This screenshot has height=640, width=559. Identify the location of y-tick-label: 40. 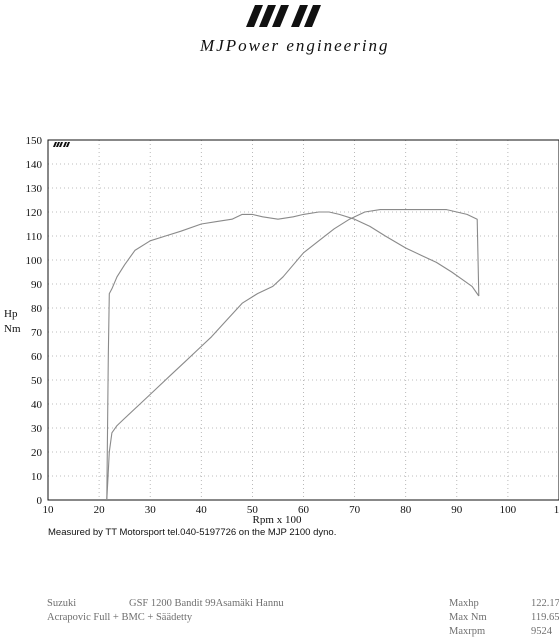
(37, 405).